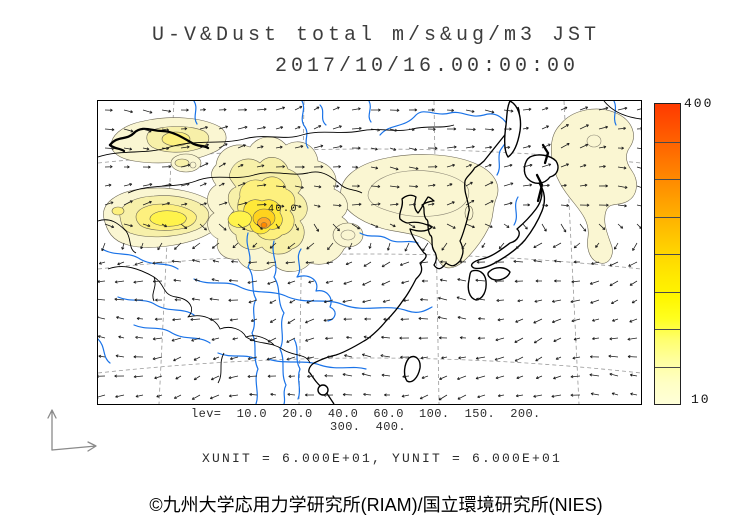 Image resolution: width=752 pixels, height=532 pixels. Describe the element at coordinates (368, 427) in the screenshot. I see `contour-levels-line2: 300. 400.` at that location.